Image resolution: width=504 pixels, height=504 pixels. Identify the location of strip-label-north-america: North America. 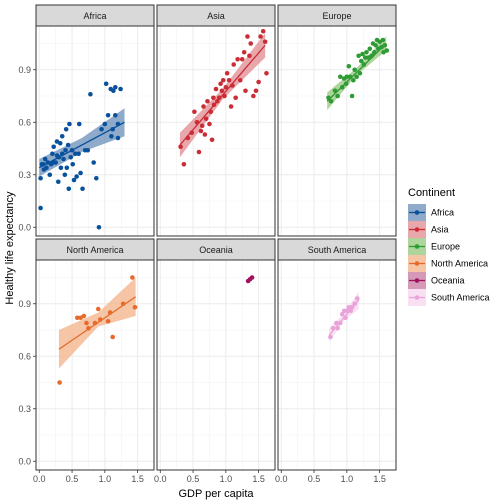
(94, 250).